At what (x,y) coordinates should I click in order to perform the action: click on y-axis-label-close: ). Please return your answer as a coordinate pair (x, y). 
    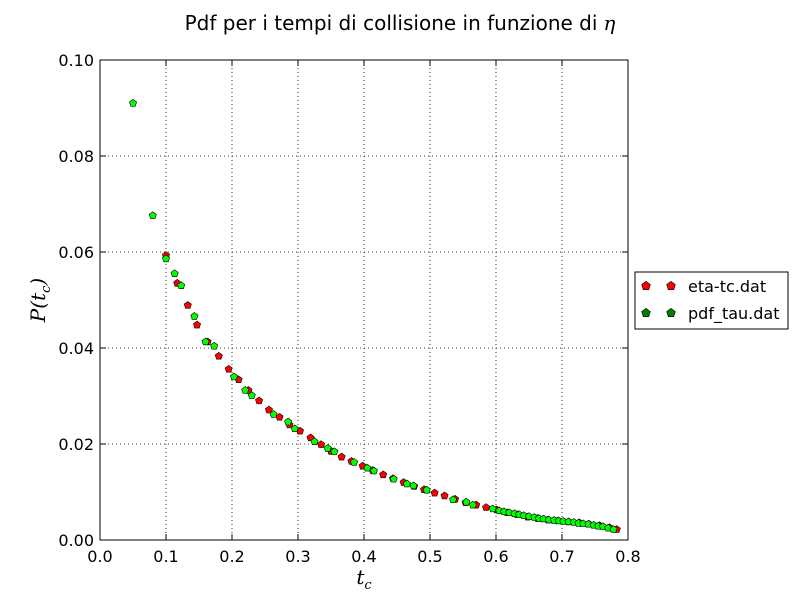
    Looking at the image, I should click on (38, 282).